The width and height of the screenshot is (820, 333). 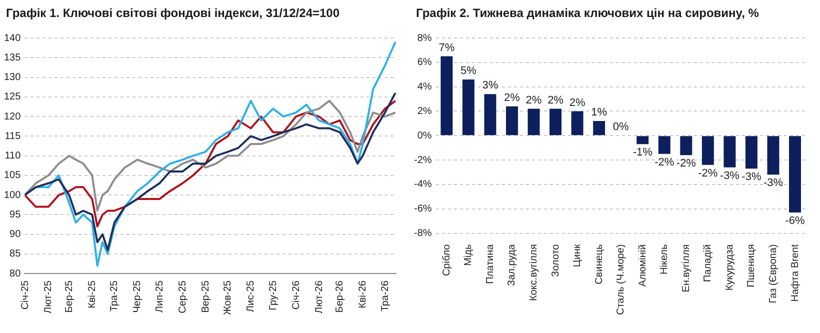 What do you see at coordinates (228, 298) in the screenshot?
I see `x-tick-label: Жов-25` at bounding box center [228, 298].